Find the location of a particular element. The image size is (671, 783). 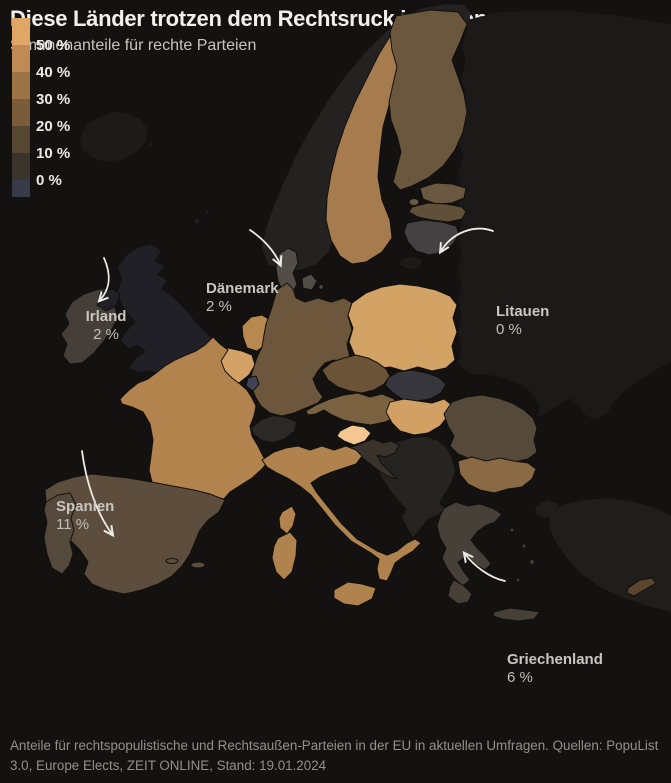

sicily-island is located at coordinates (355, 594).